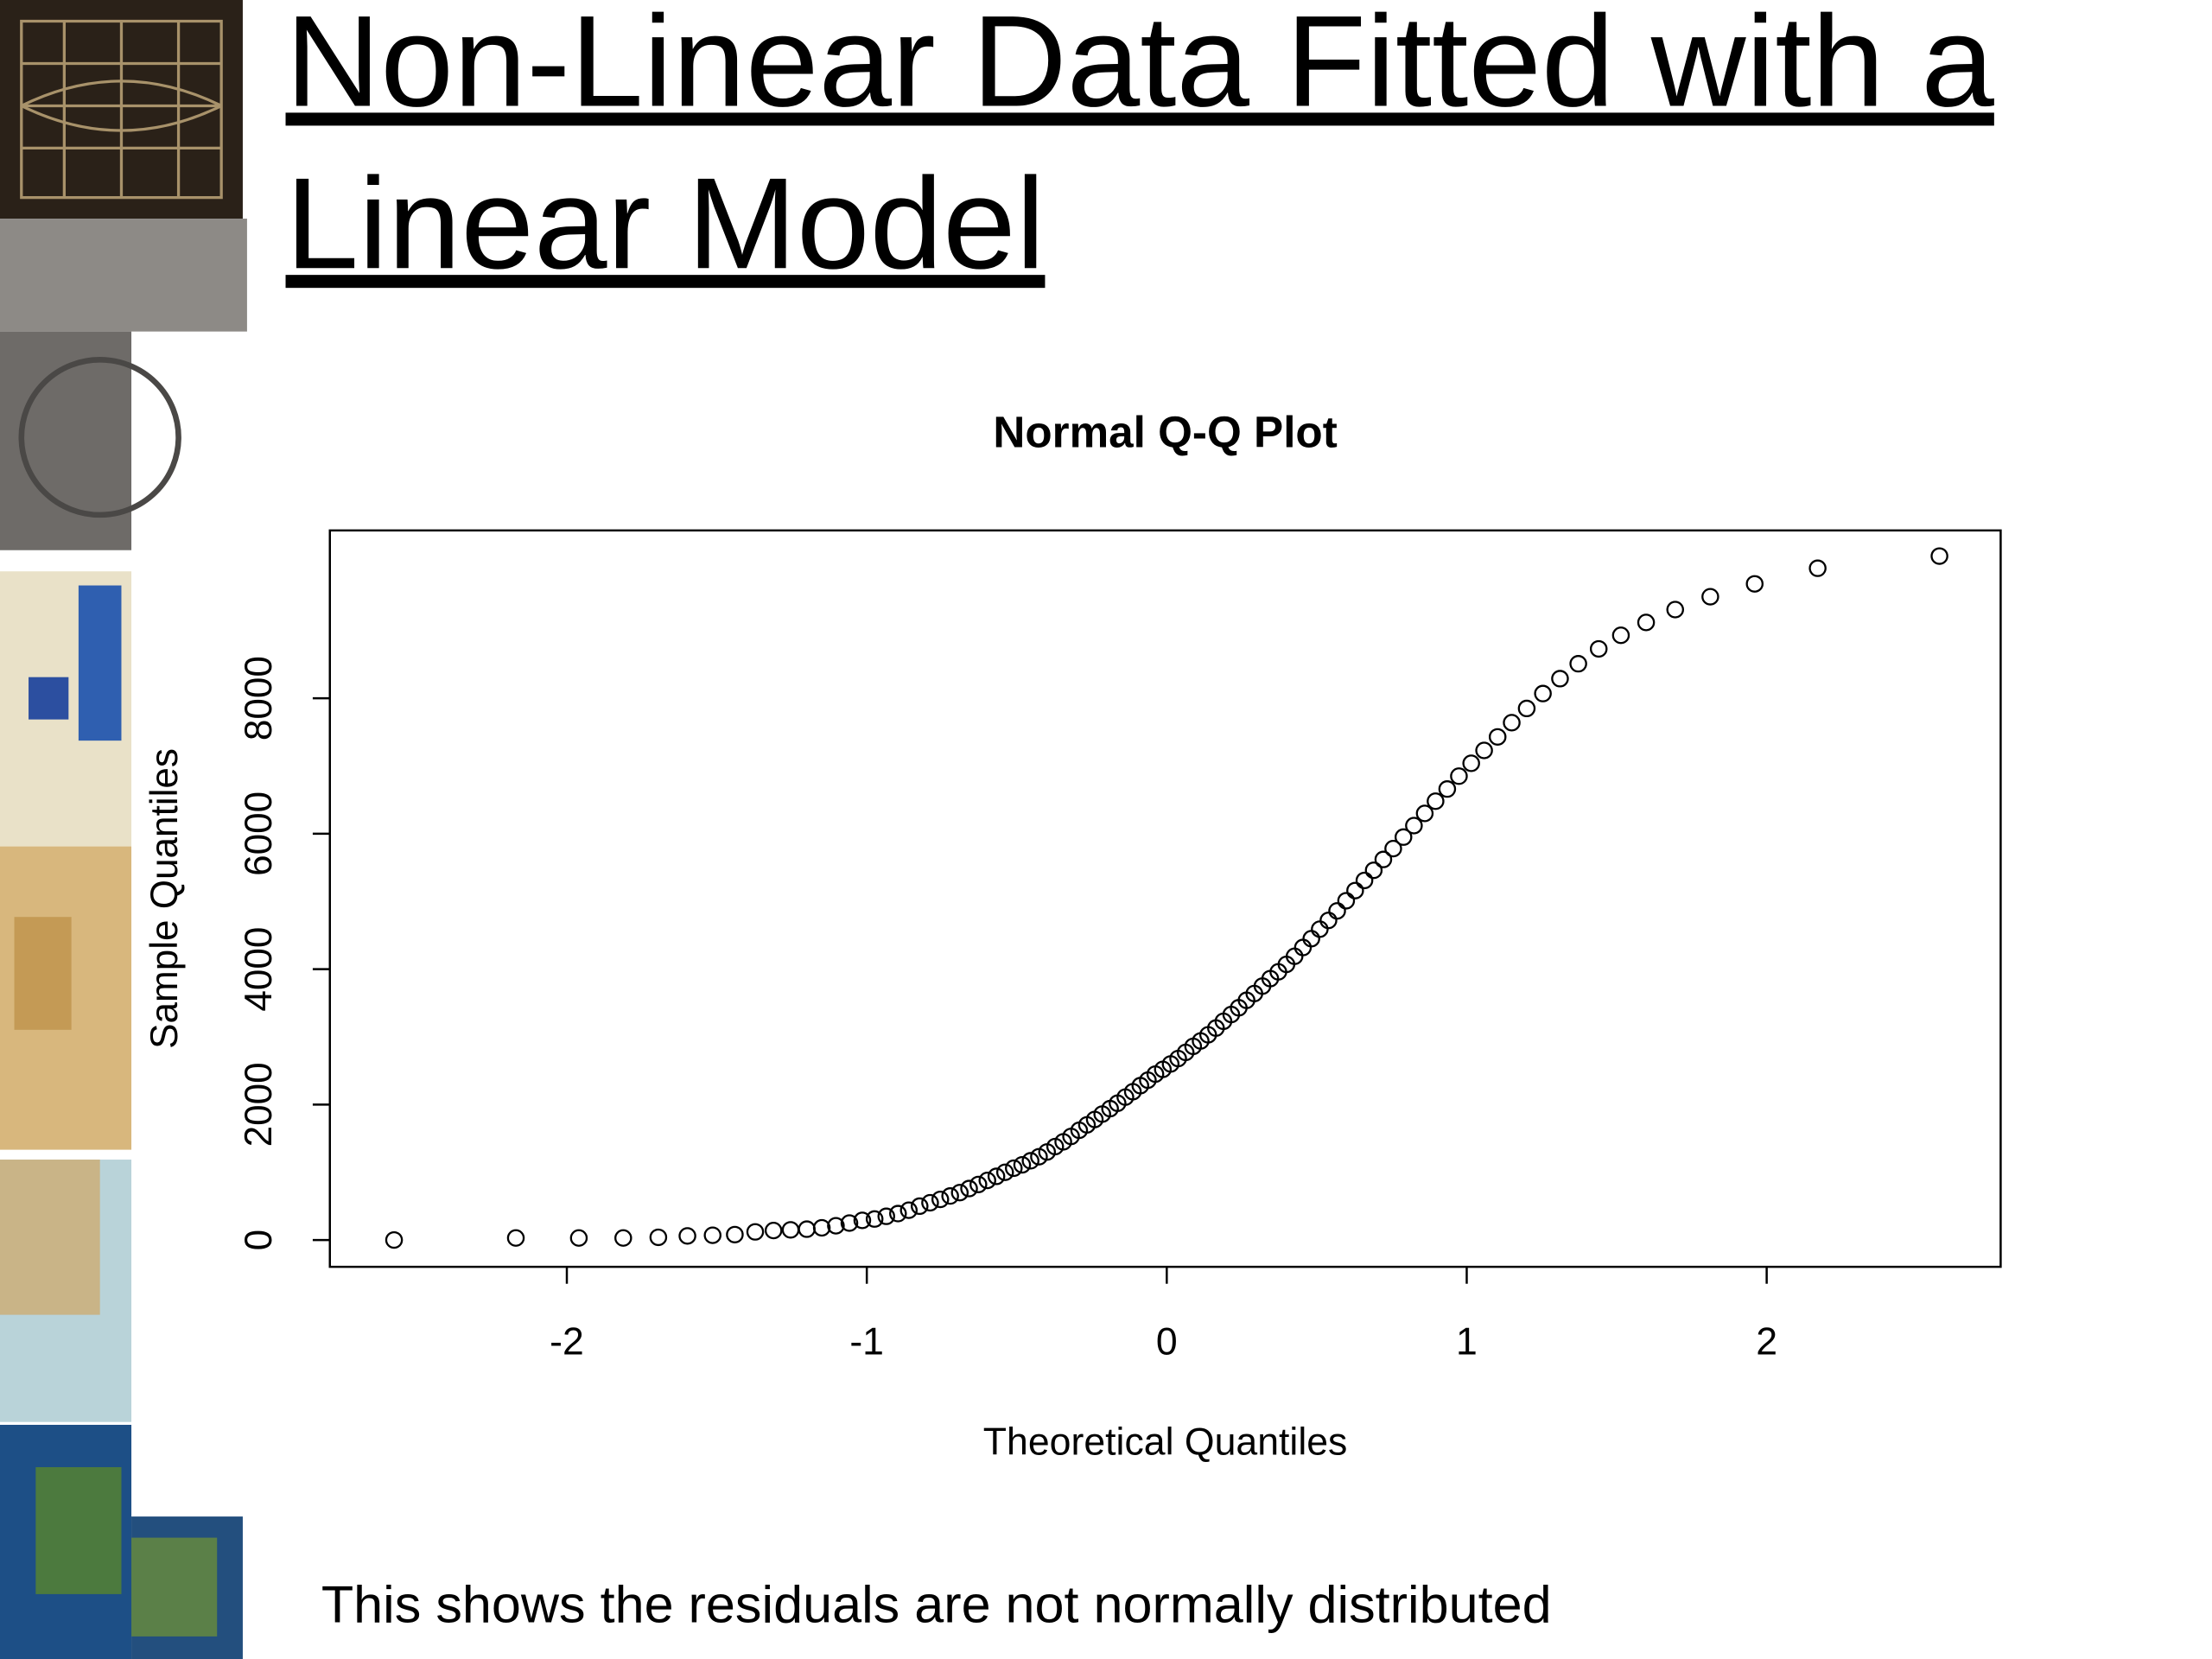 The height and width of the screenshot is (1659, 2212). I want to click on y-tick-label: 2000, so click(259, 1104).